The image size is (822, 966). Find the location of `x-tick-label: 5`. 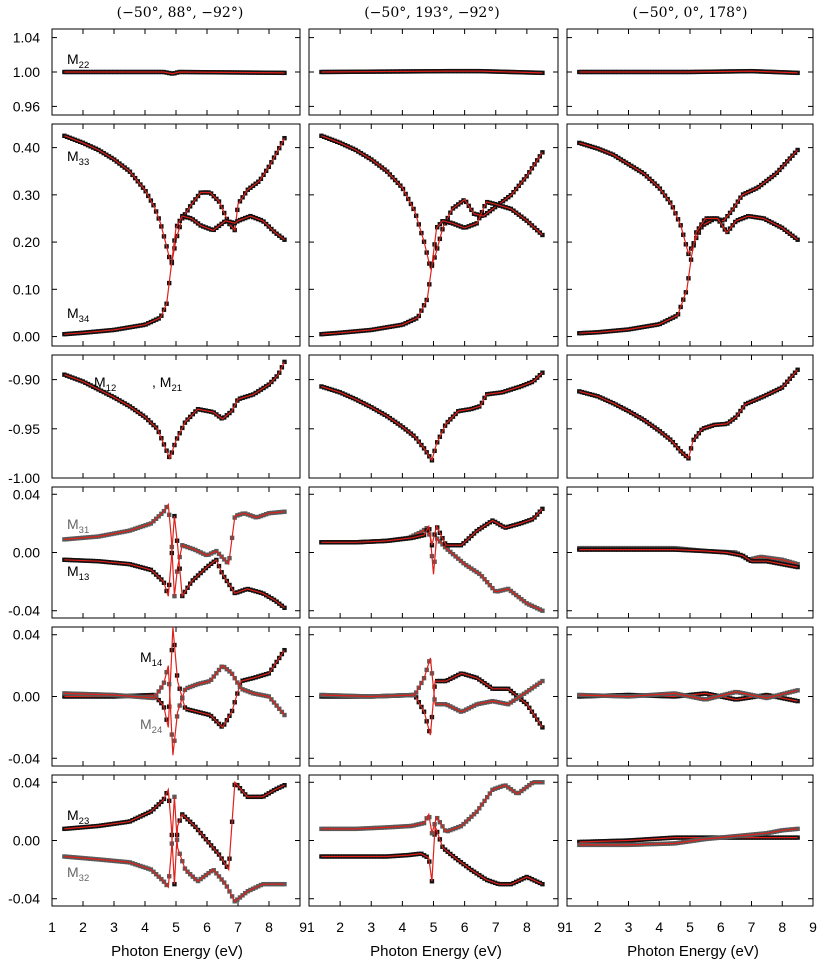

x-tick-label: 5 is located at coordinates (690, 927).